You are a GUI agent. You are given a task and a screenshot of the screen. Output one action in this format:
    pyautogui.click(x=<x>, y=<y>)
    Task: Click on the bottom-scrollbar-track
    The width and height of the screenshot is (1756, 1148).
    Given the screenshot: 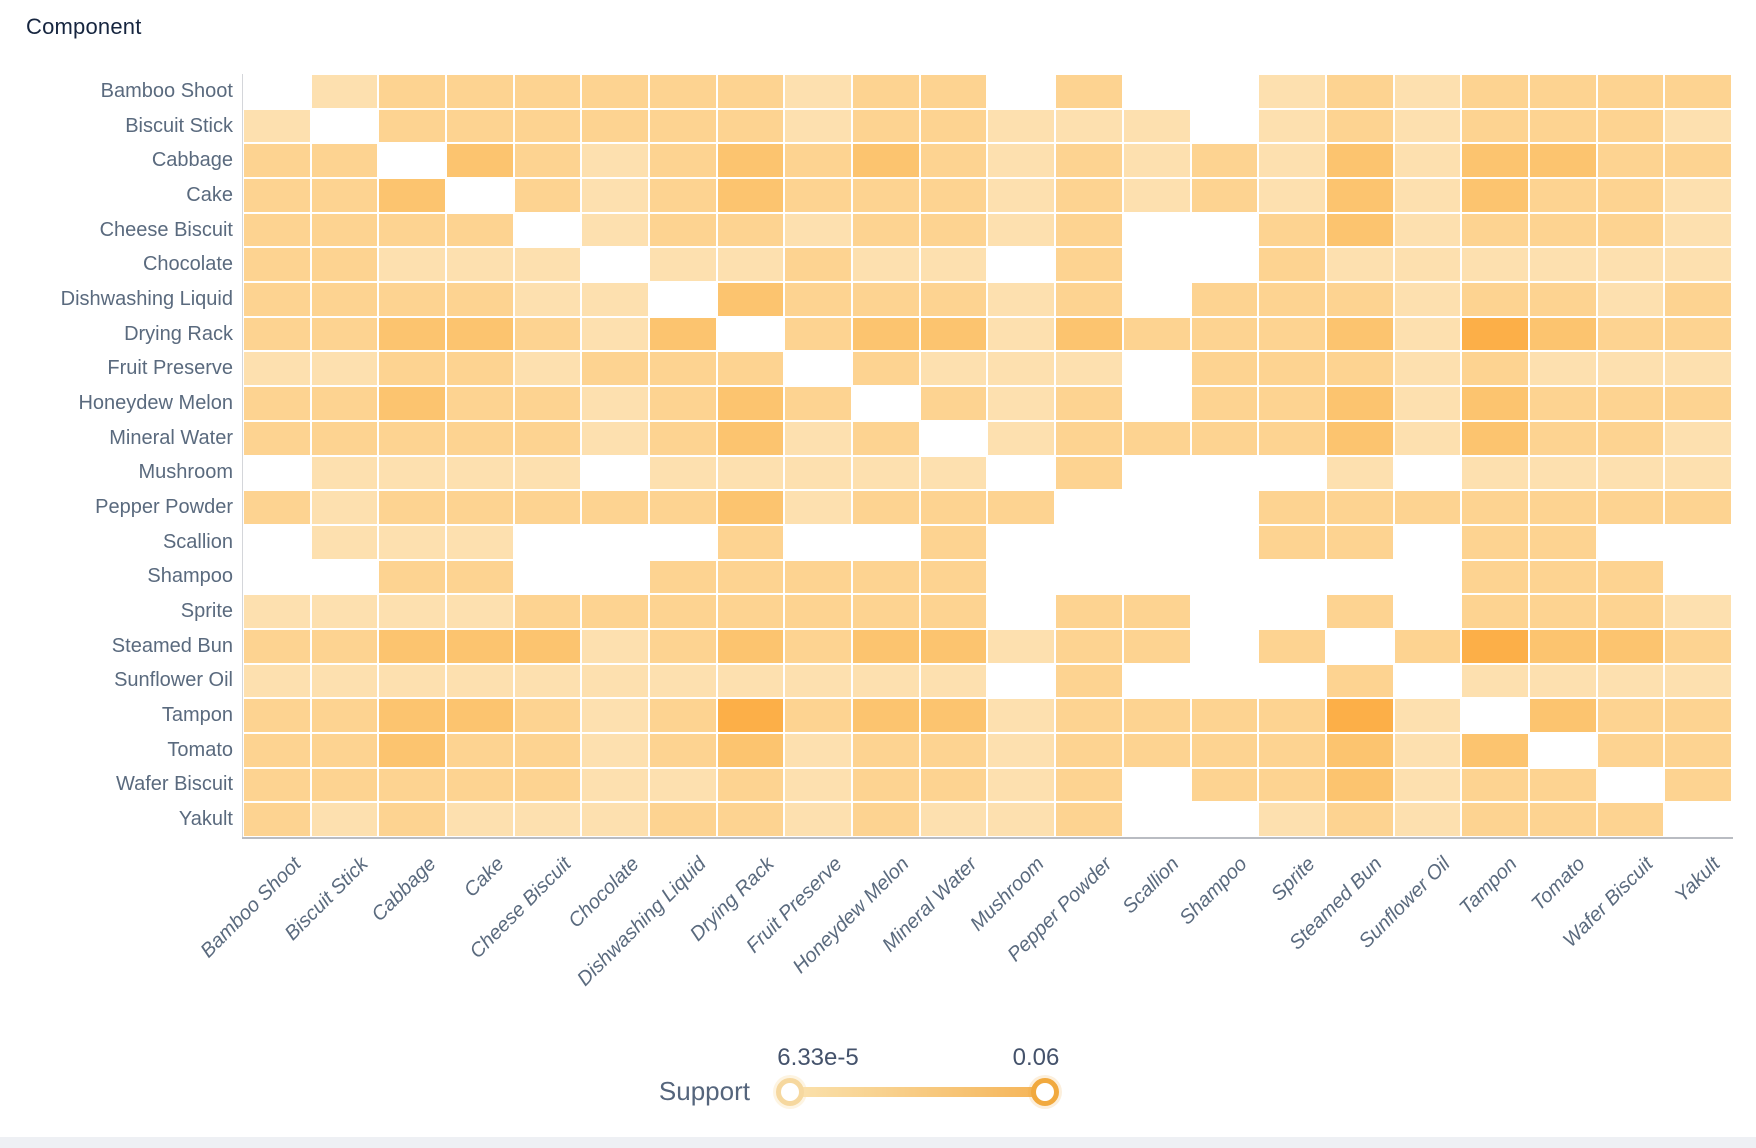 What is the action you would take?
    pyautogui.click(x=878, y=1142)
    